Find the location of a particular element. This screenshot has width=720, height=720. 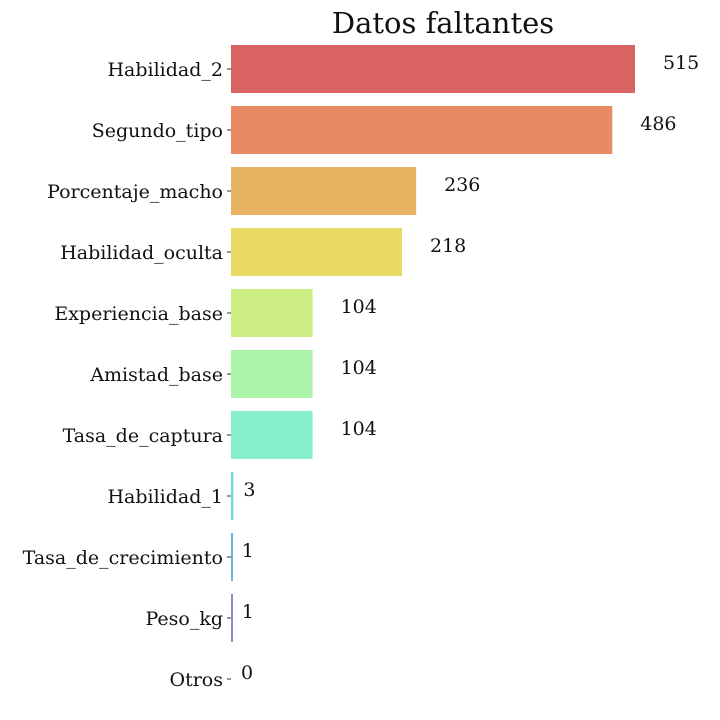

bar-tasa-de-crecimiento is located at coordinates (232, 557).